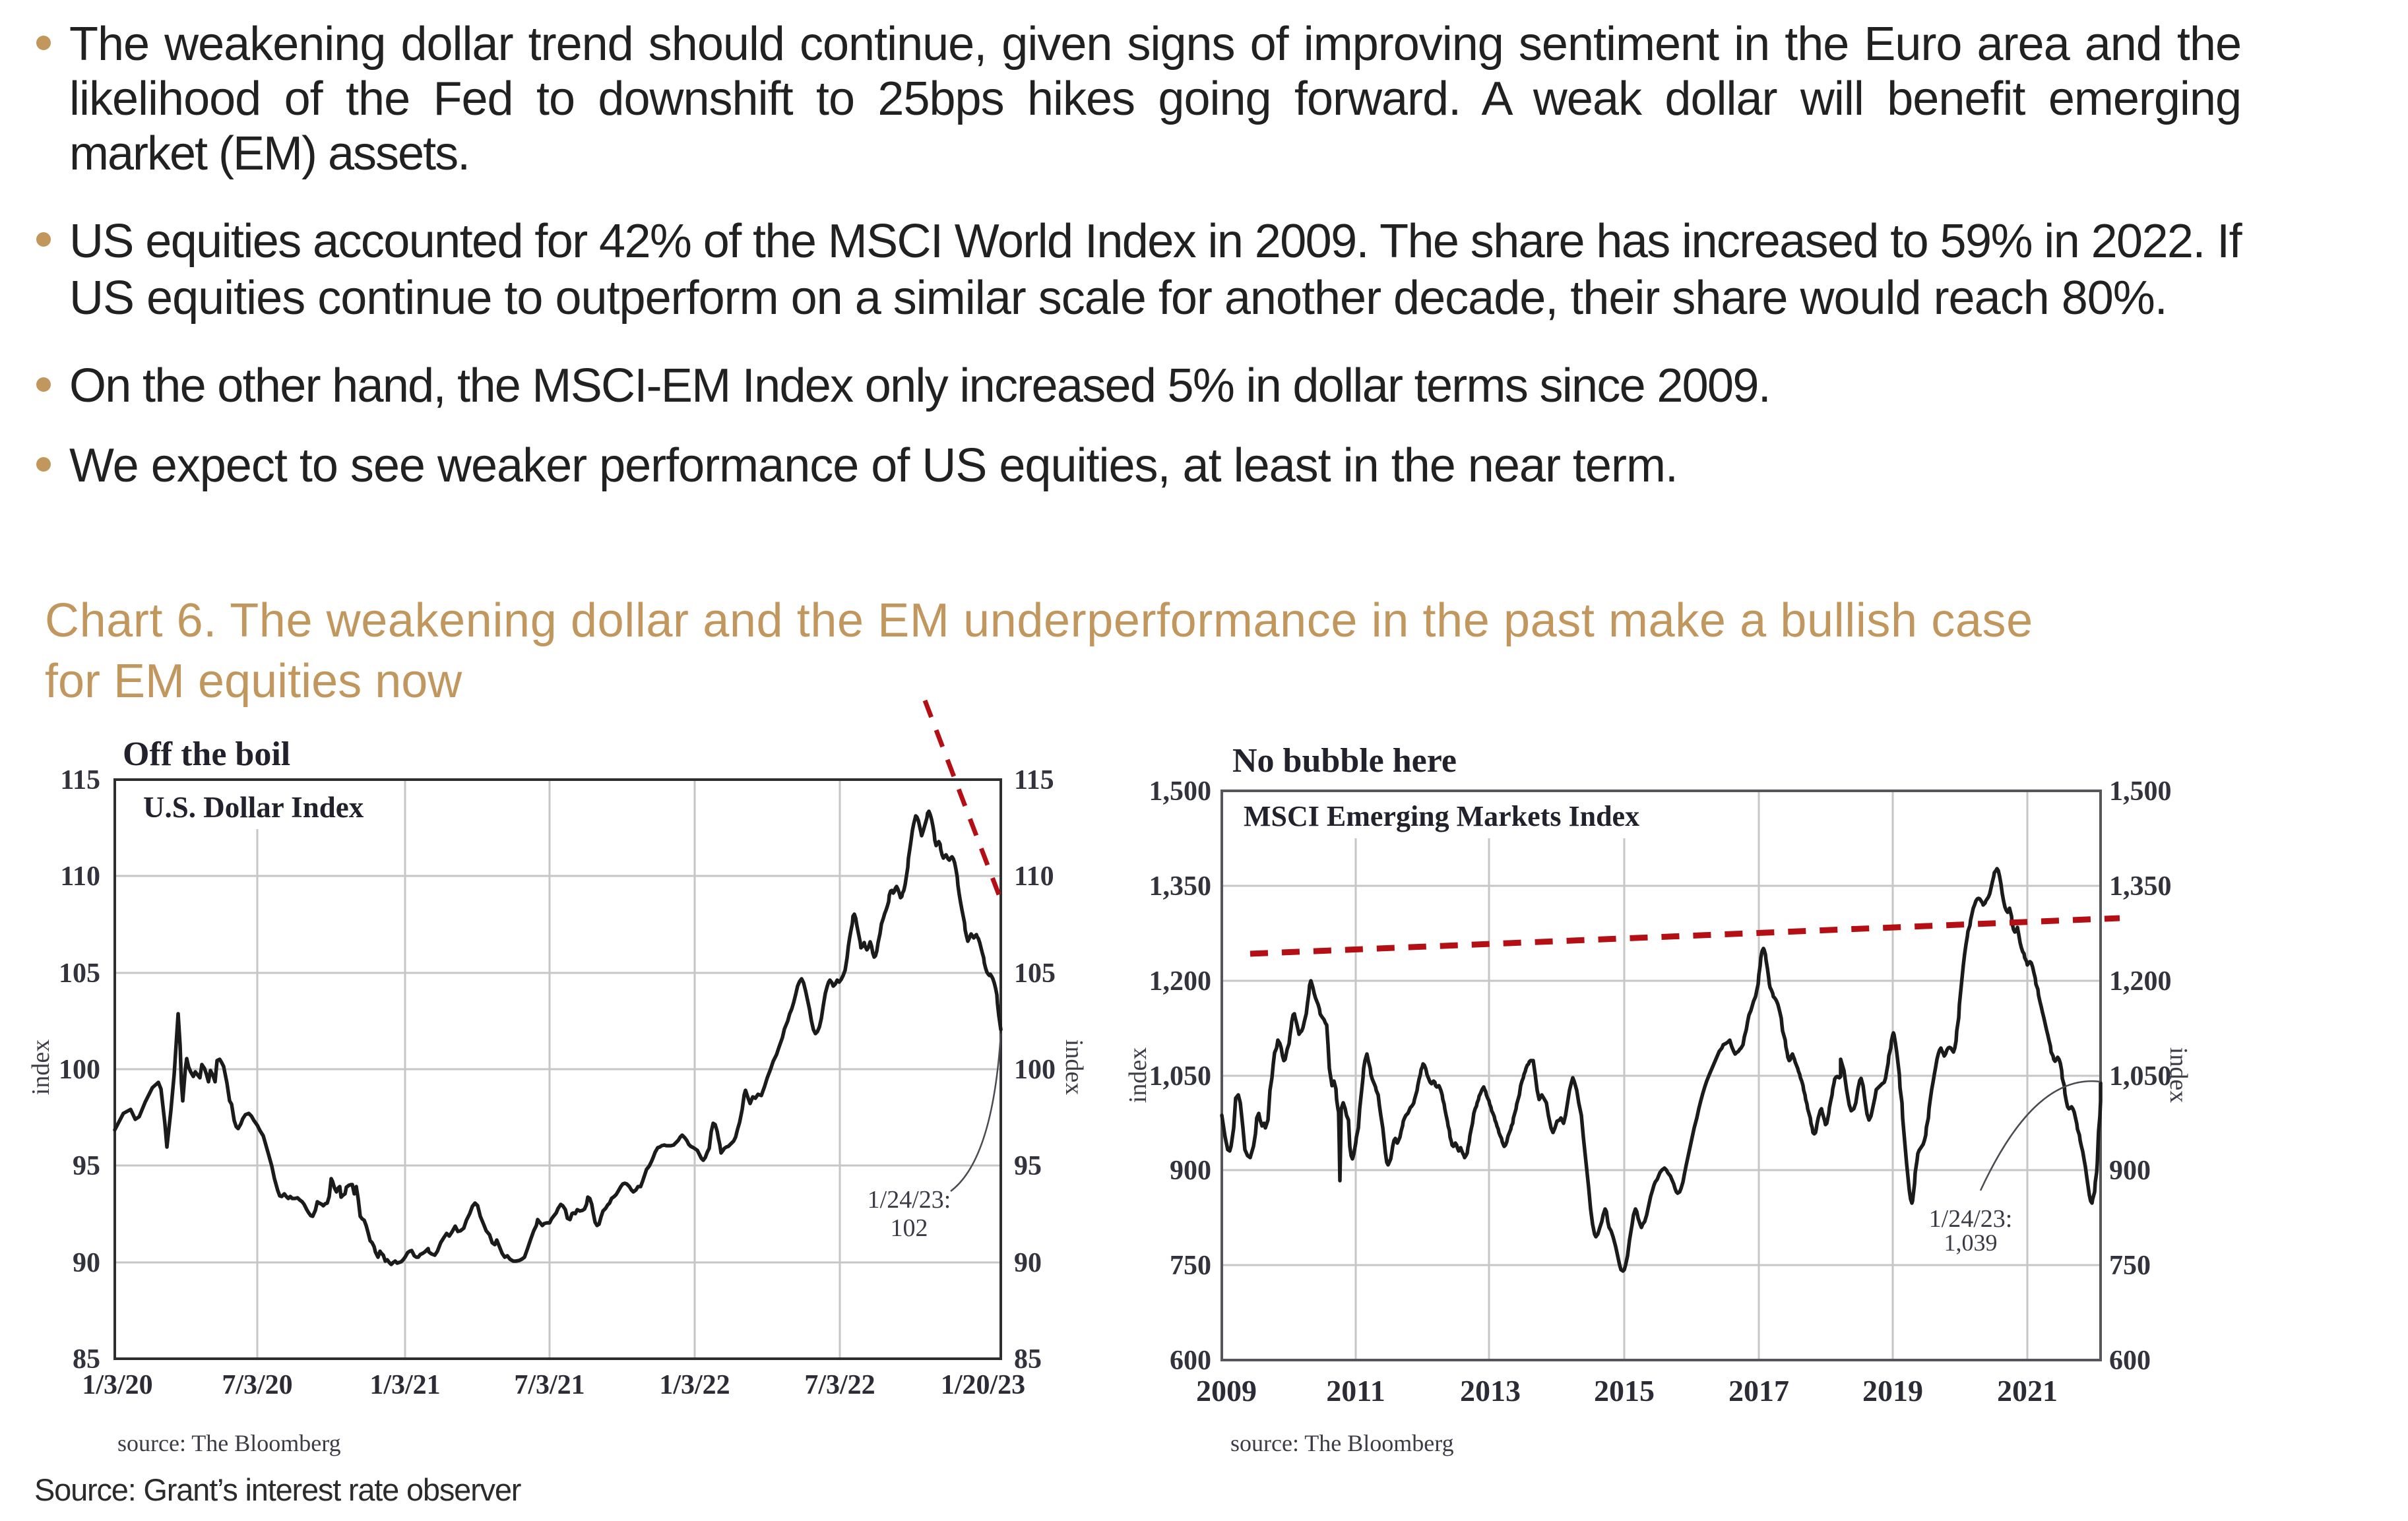 The image size is (2408, 1521). Describe the element at coordinates (1344, 761) in the screenshot. I see `svg-text: No bubble here` at that location.